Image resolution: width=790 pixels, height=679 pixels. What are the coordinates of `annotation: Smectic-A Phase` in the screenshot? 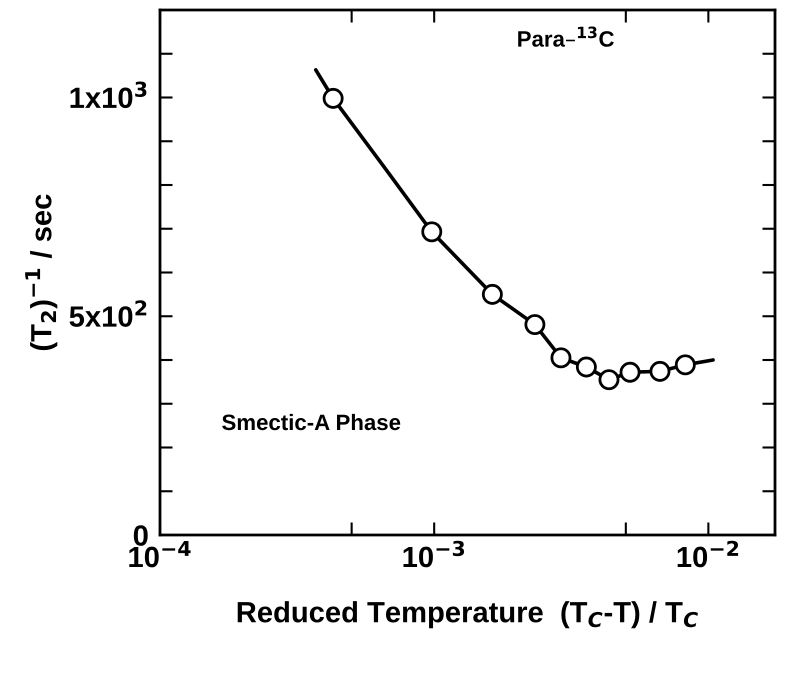 It's located at (311, 422).